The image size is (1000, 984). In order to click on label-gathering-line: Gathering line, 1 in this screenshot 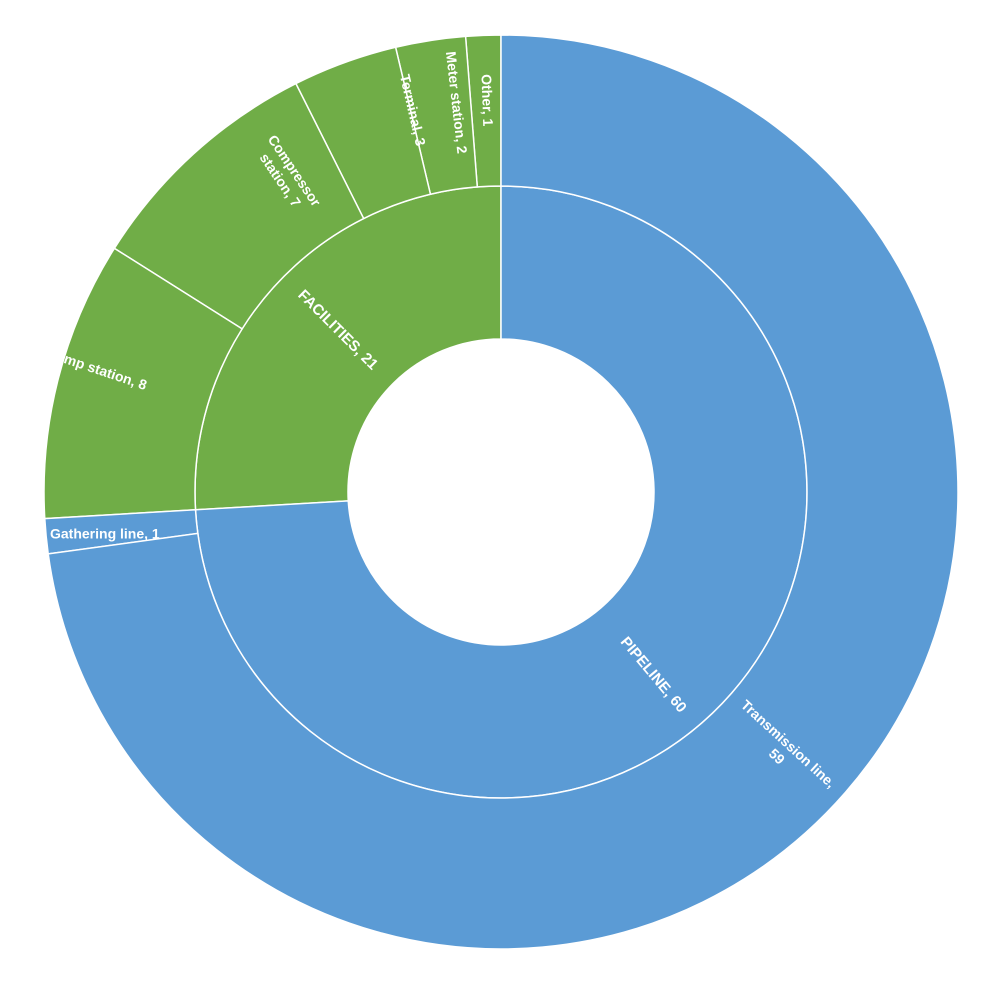, I will do `click(105, 534)`.